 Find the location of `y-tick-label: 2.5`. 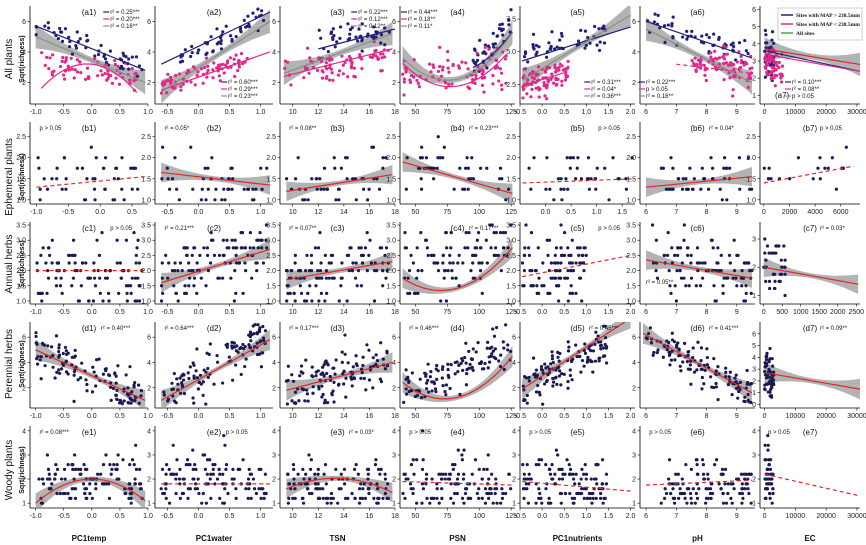

y-tick-label: 2.5 is located at coordinates (146, 137).